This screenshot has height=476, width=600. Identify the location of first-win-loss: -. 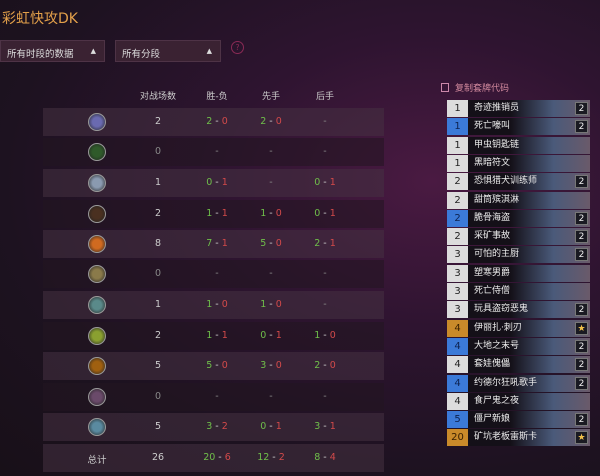
(271, 273).